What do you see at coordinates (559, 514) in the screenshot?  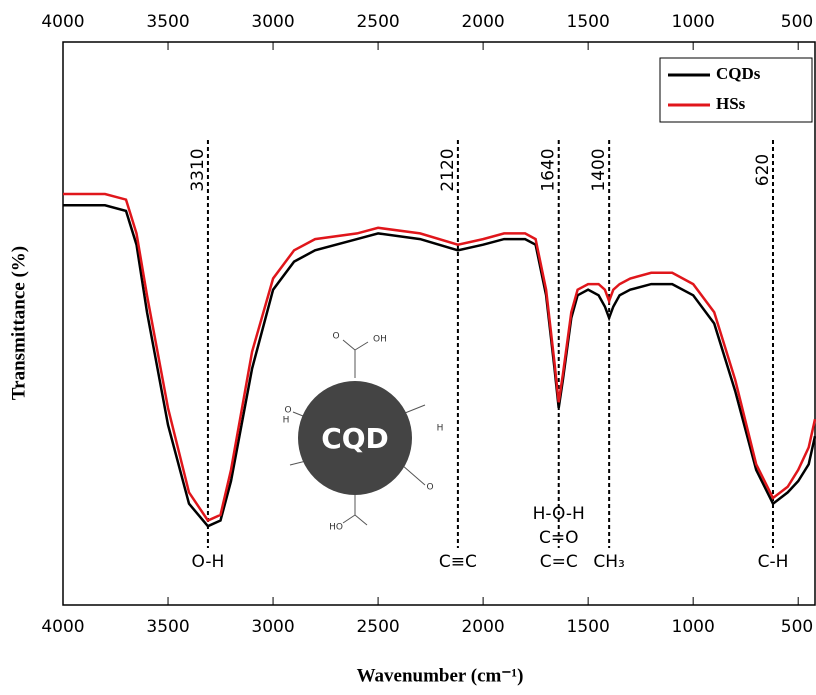 I see `group-label: H-O-H` at bounding box center [559, 514].